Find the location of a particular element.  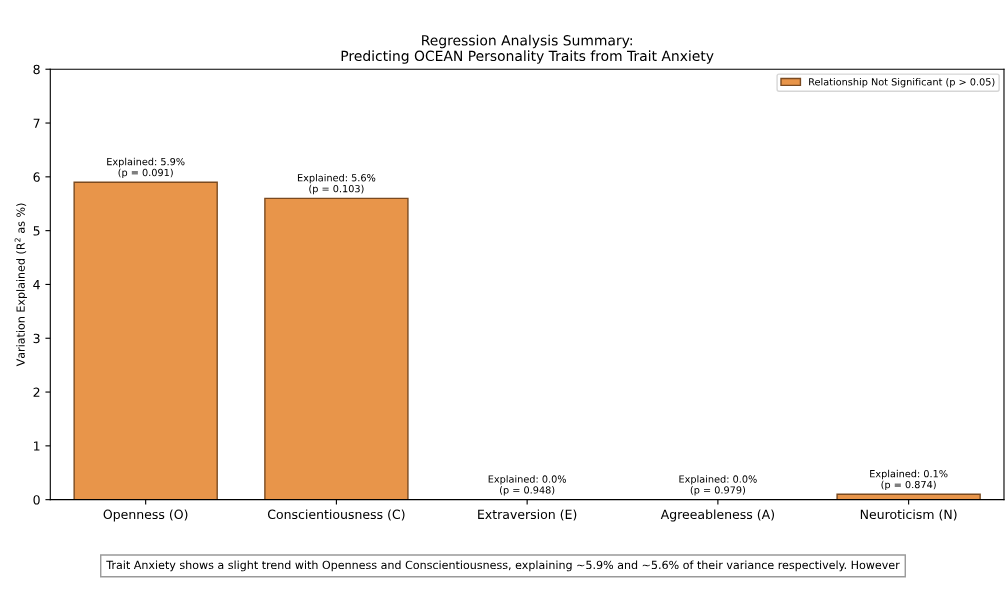

y-axis-title: Variation Explained (R$^{2}$ as %) is located at coordinates (20, 285).